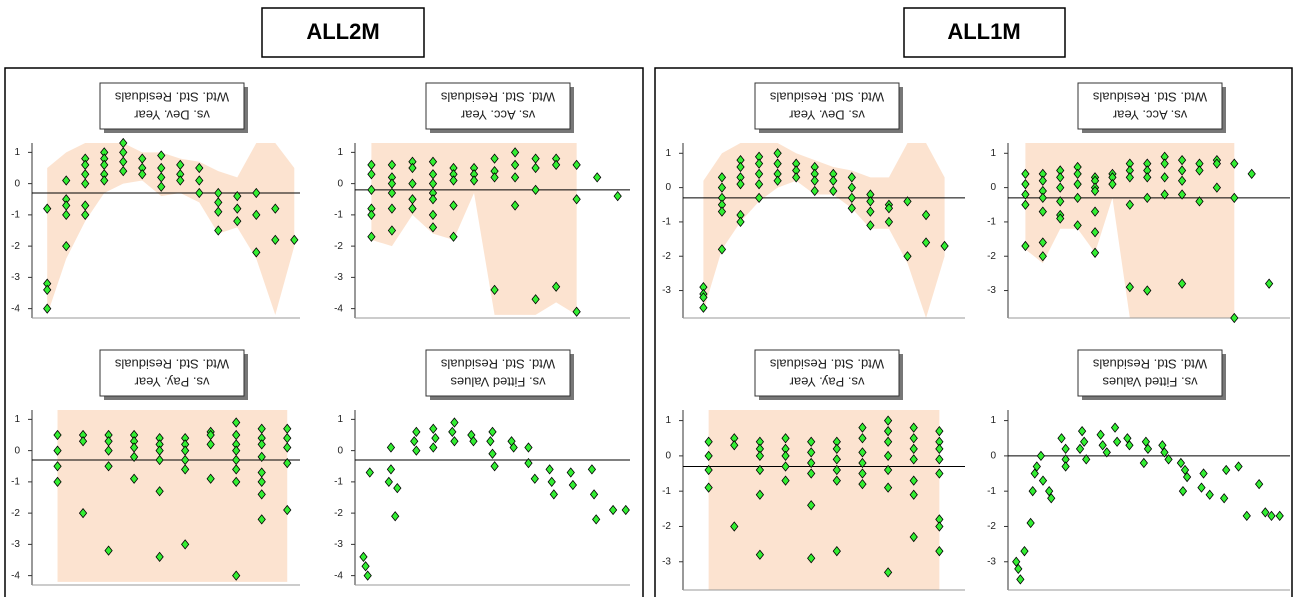 The width and height of the screenshot is (1297, 602). What do you see at coordinates (343, 32) in the screenshot?
I see `panel-header-box` at bounding box center [343, 32].